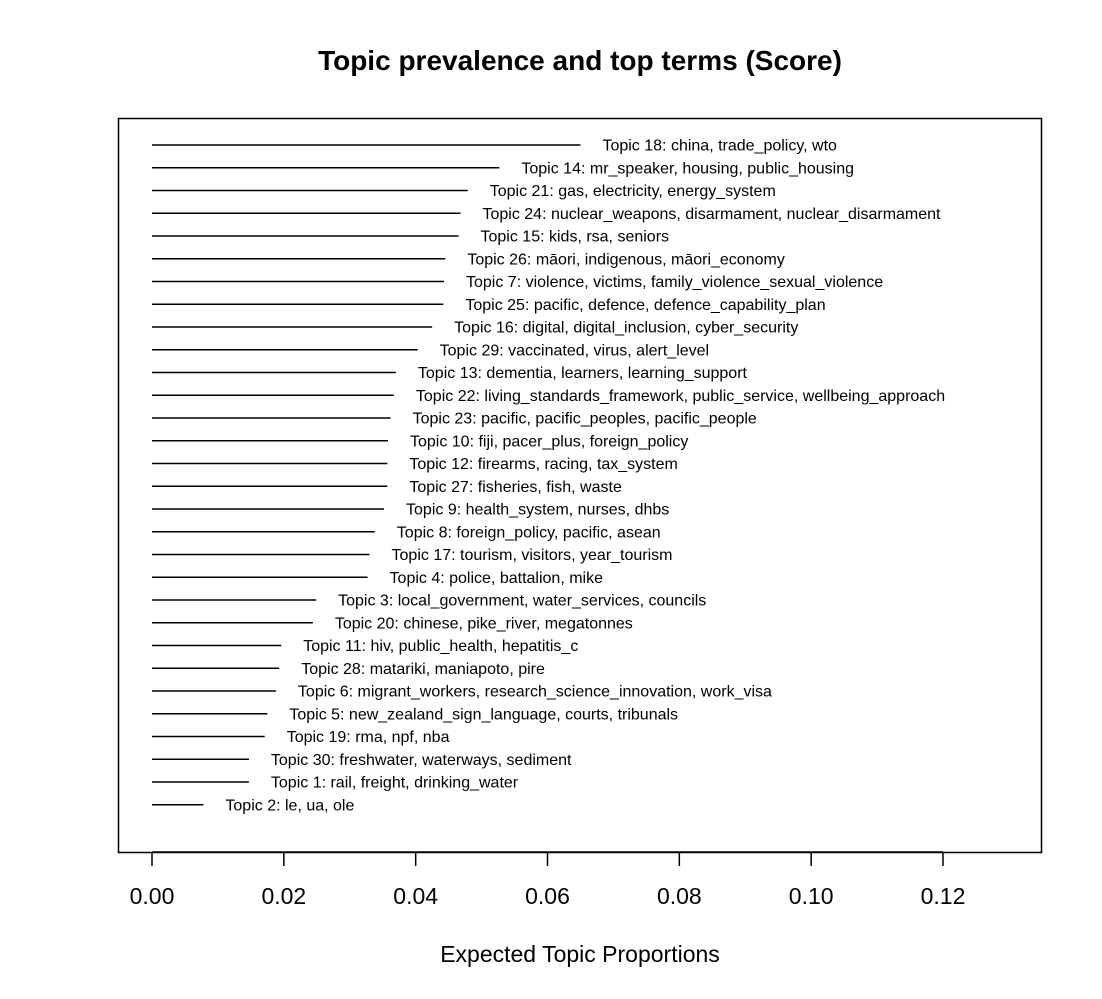 This screenshot has height=999, width=1102. I want to click on x-tick-label: 0.04, so click(415, 896).